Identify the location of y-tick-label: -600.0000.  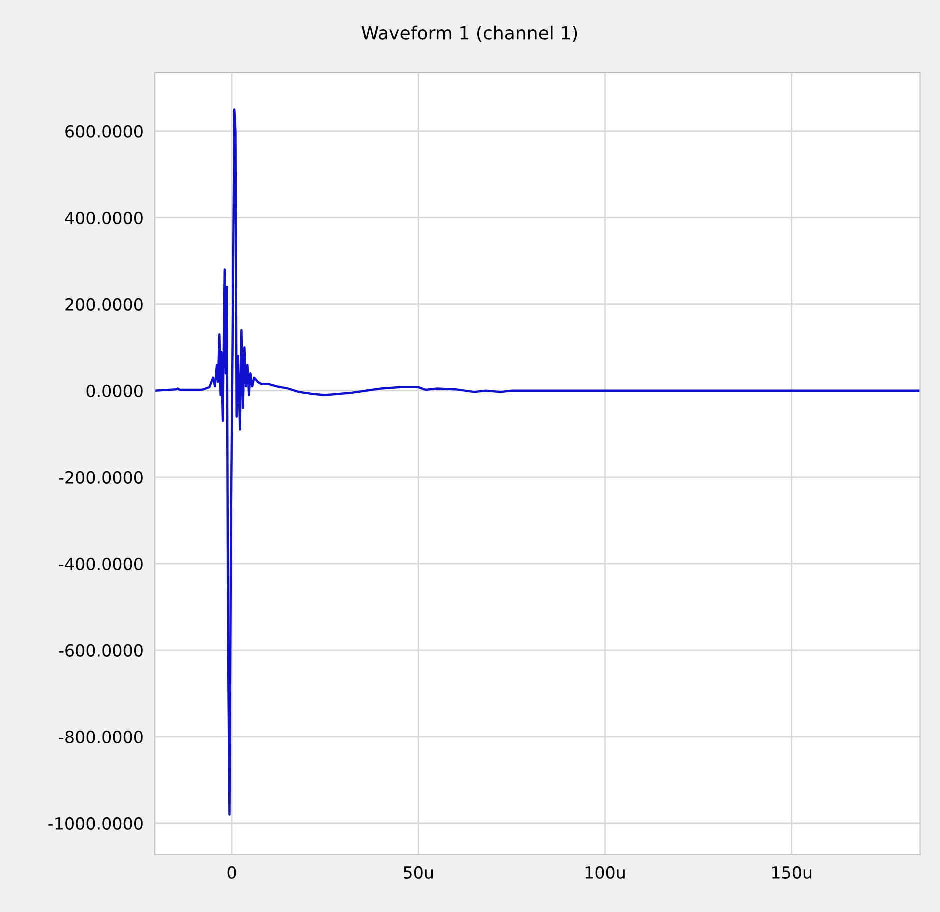
(101, 650).